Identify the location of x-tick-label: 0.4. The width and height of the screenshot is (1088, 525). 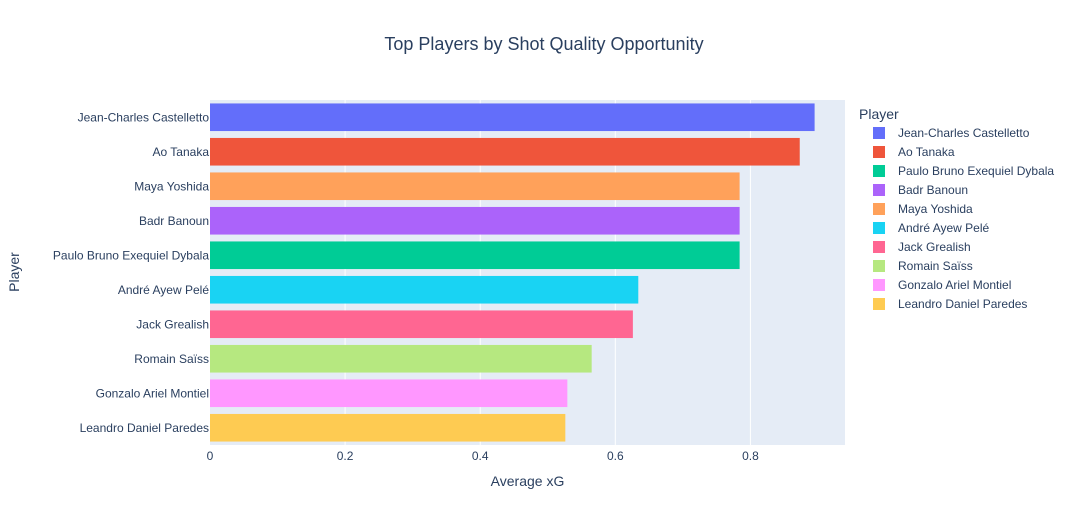
(480, 456).